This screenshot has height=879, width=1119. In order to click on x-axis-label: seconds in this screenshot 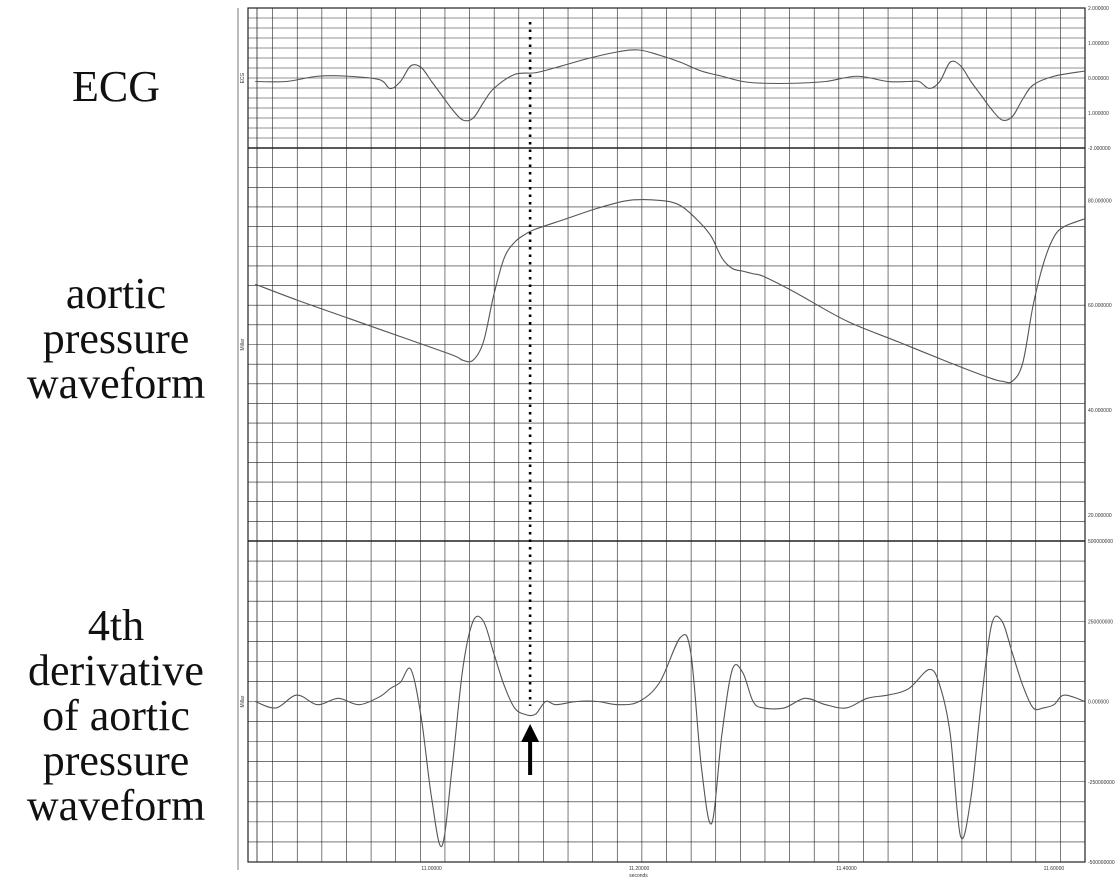, I will do `click(638, 876)`.